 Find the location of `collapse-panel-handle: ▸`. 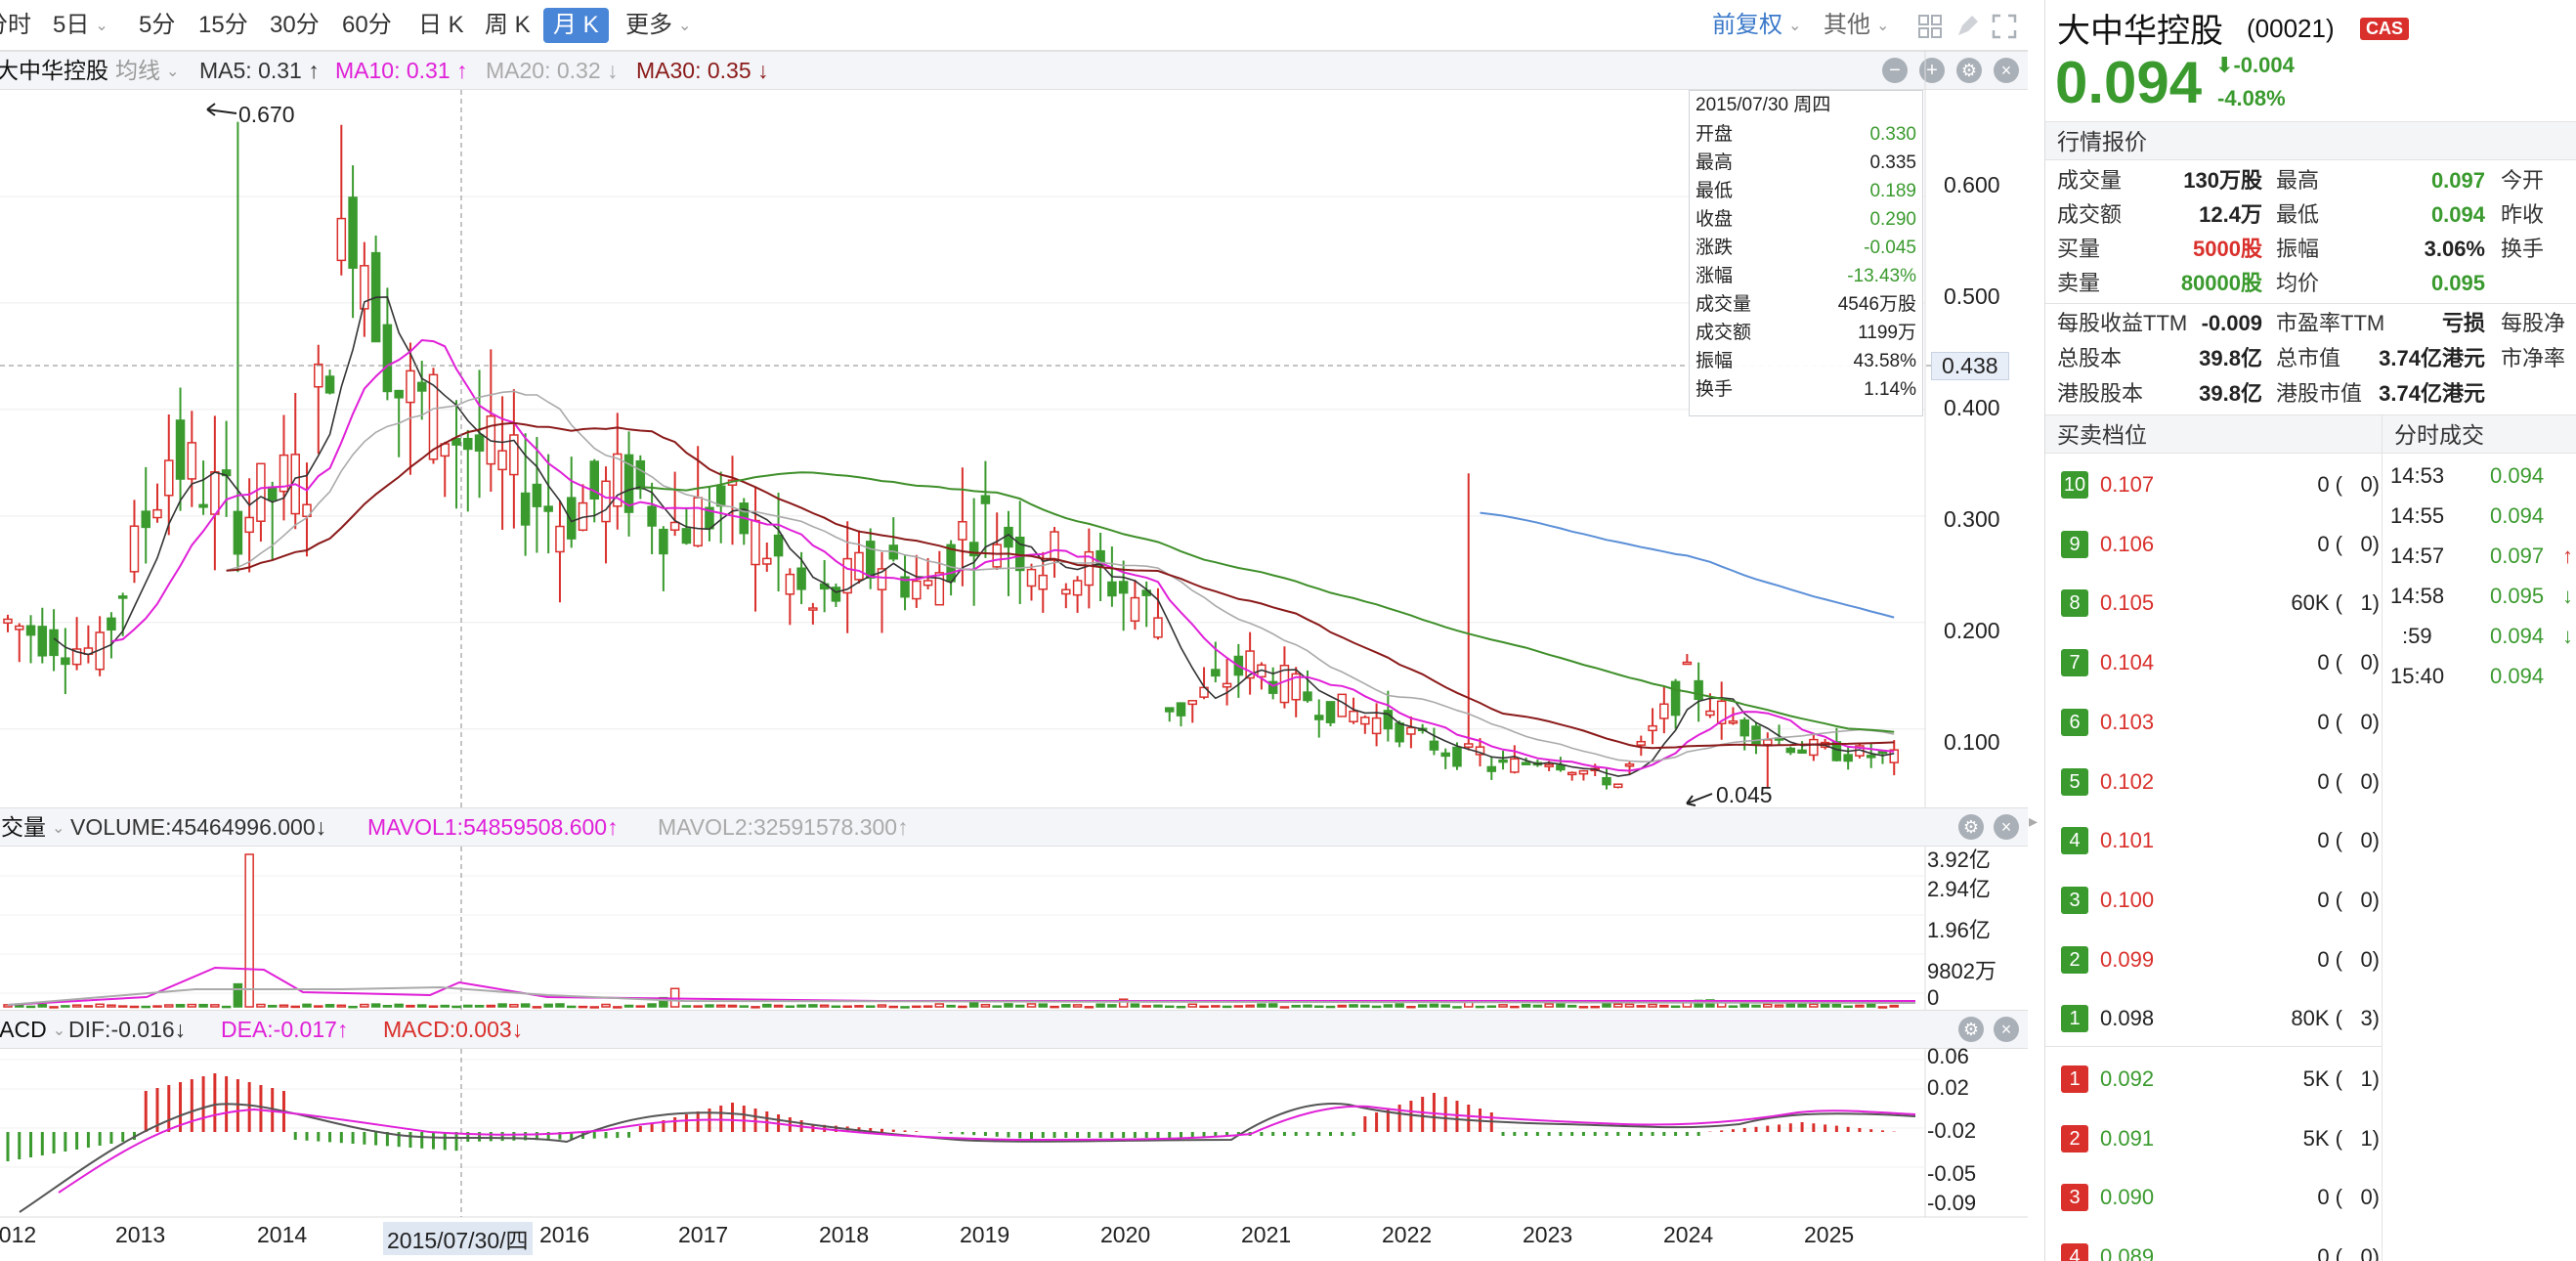

collapse-panel-handle: ▸ is located at coordinates (2034, 821).